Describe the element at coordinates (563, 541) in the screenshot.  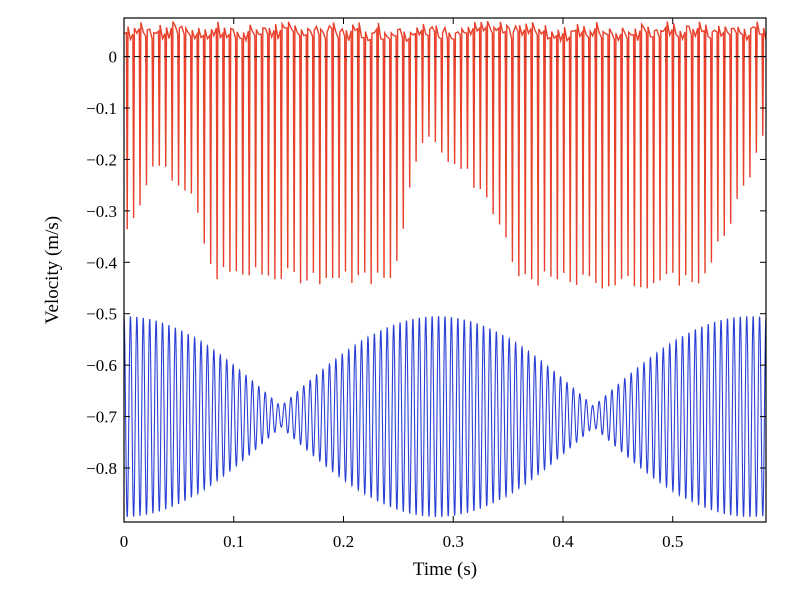
I see `x-tick-label: 0.4` at that location.